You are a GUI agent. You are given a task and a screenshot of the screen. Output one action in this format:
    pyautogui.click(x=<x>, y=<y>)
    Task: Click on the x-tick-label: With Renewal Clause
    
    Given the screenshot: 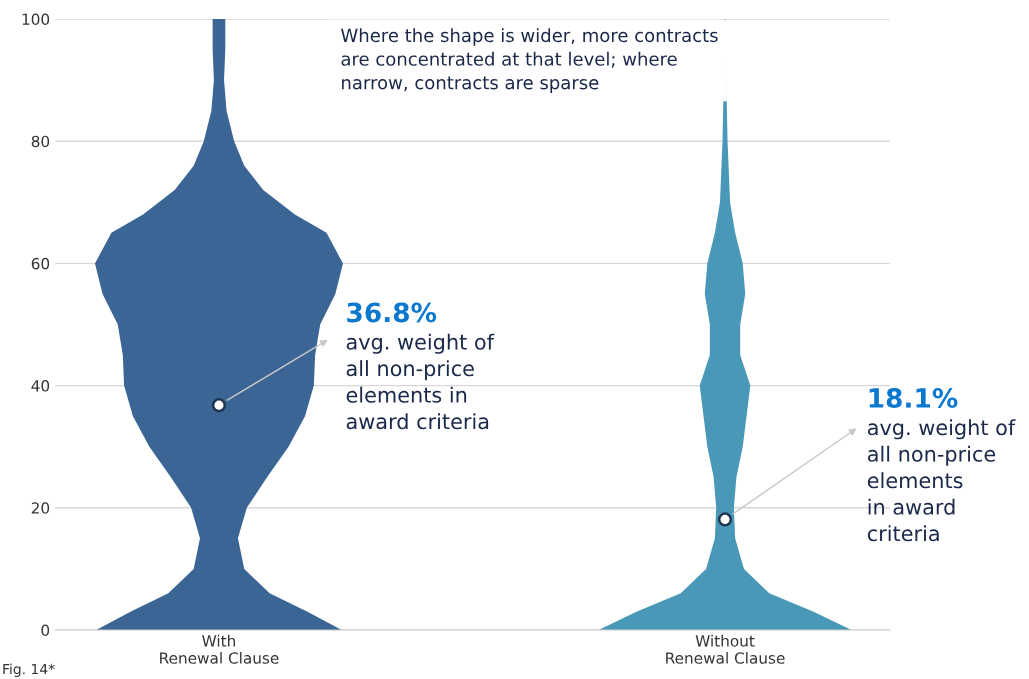 What is the action you would take?
    pyautogui.click(x=219, y=649)
    